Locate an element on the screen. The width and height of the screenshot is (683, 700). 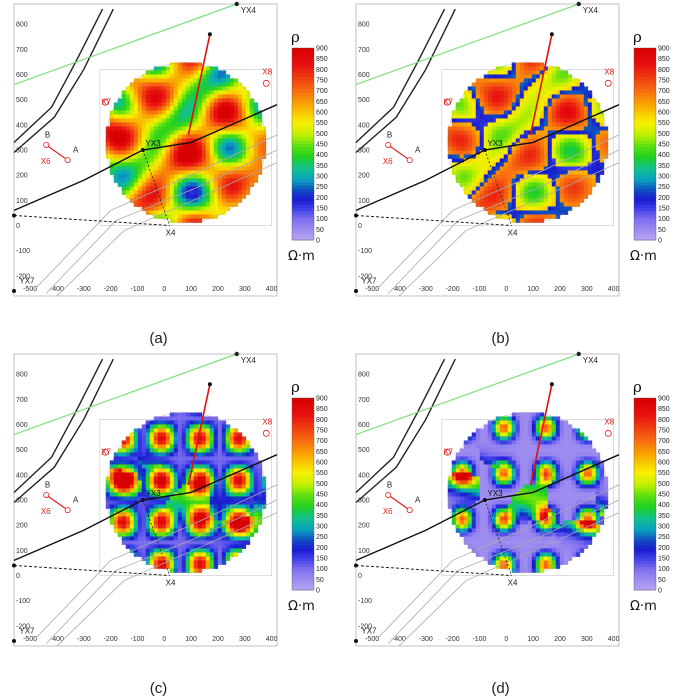
colorbar-step is located at coordinates (303, 540).